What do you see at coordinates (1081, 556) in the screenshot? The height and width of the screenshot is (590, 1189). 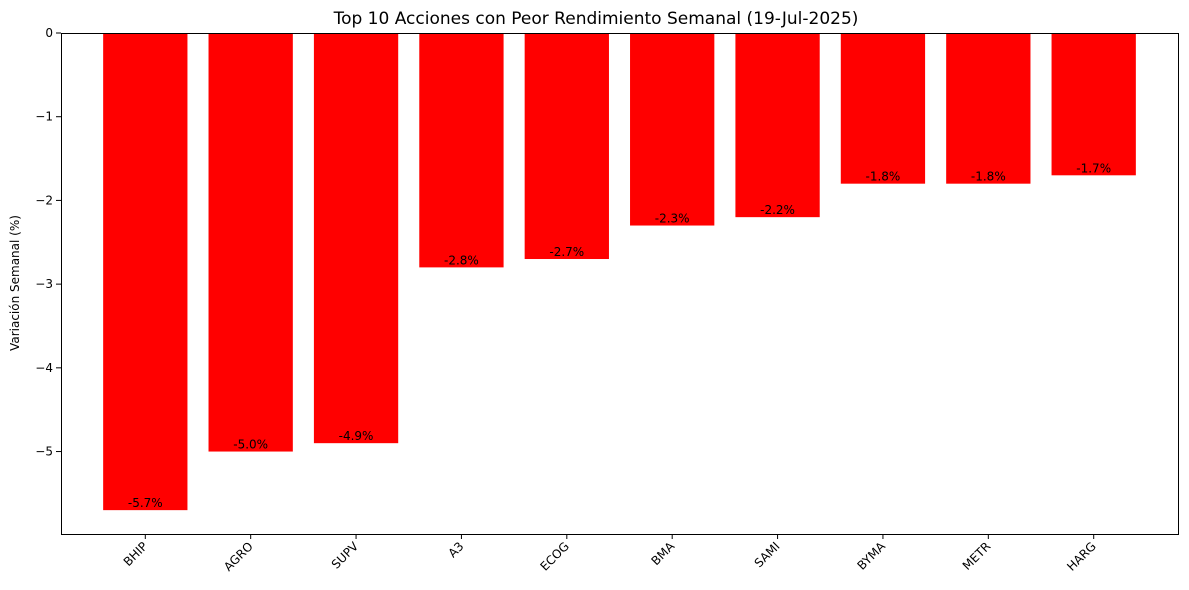 I see `x-tick-label-harg: HARG` at bounding box center [1081, 556].